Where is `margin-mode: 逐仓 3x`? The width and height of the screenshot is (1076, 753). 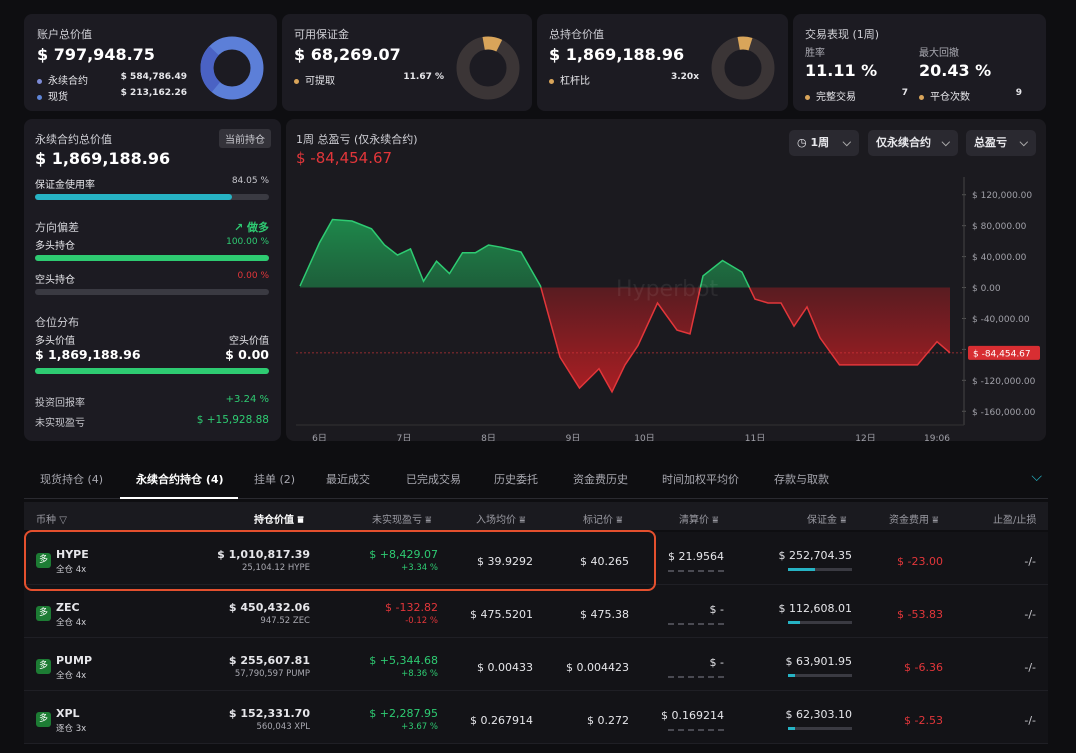 margin-mode: 逐仓 3x is located at coordinates (71, 729).